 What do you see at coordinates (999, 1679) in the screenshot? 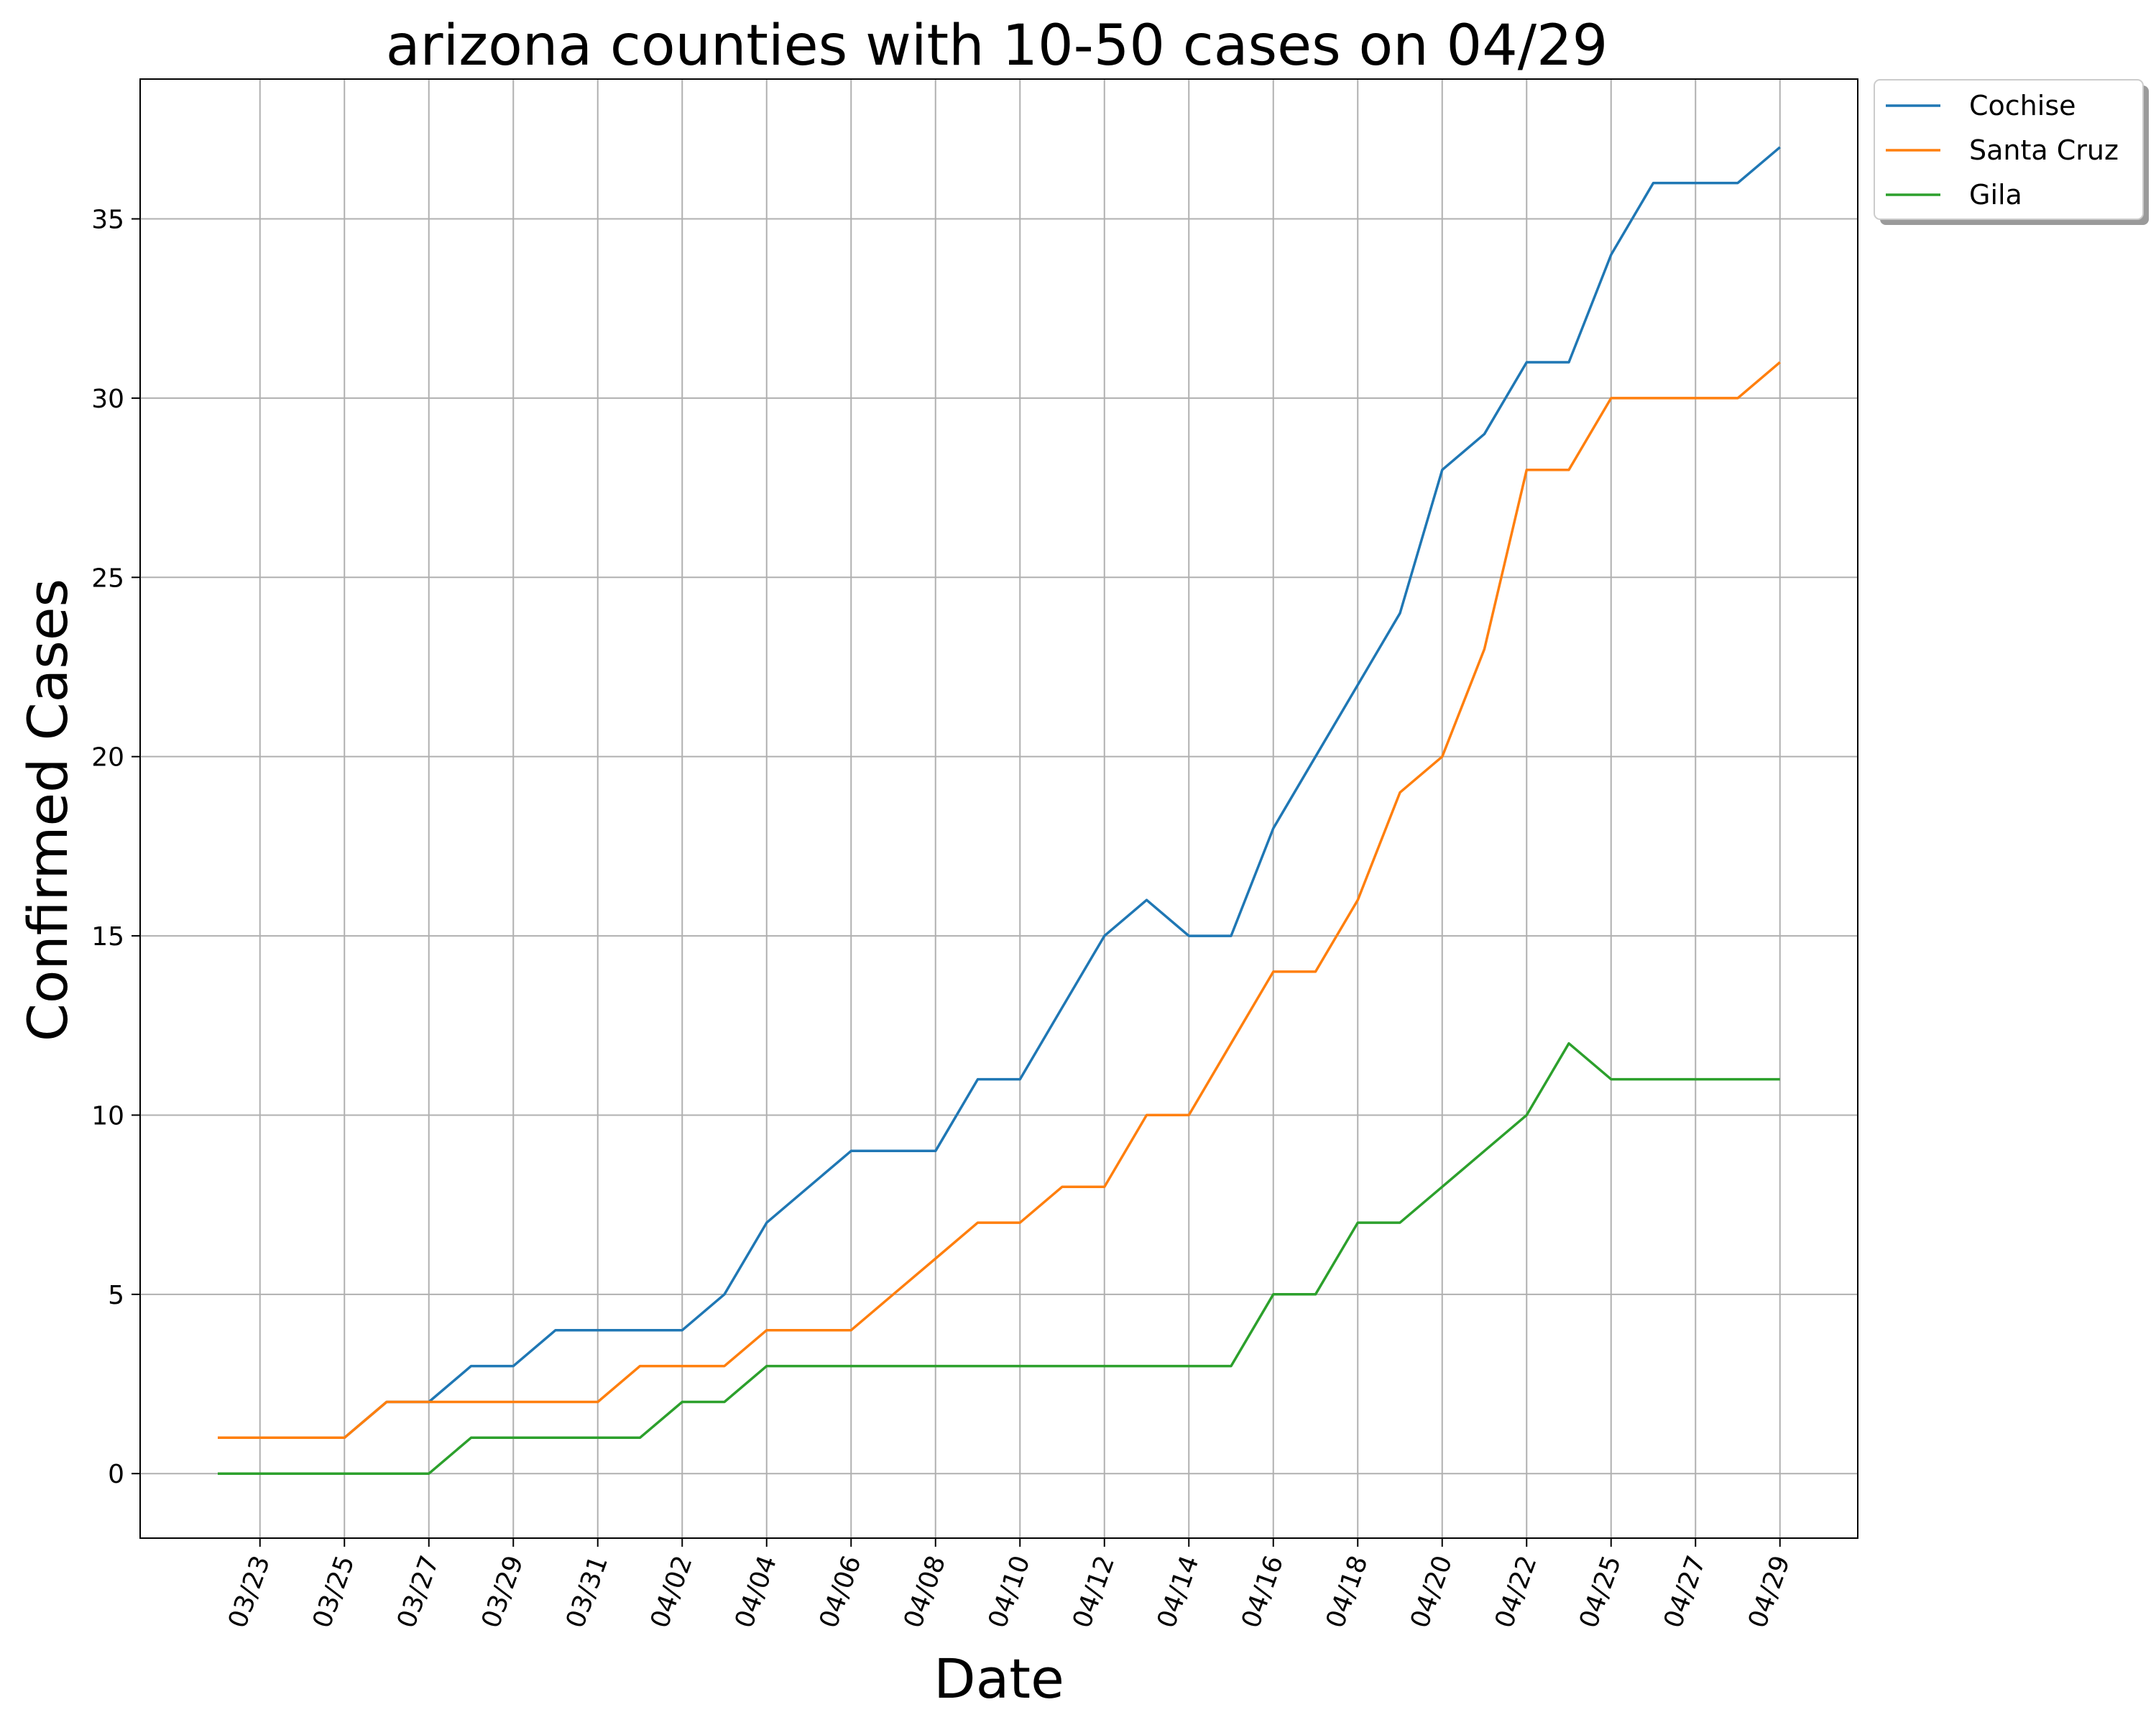
I see `x-axis-title: Date` at bounding box center [999, 1679].